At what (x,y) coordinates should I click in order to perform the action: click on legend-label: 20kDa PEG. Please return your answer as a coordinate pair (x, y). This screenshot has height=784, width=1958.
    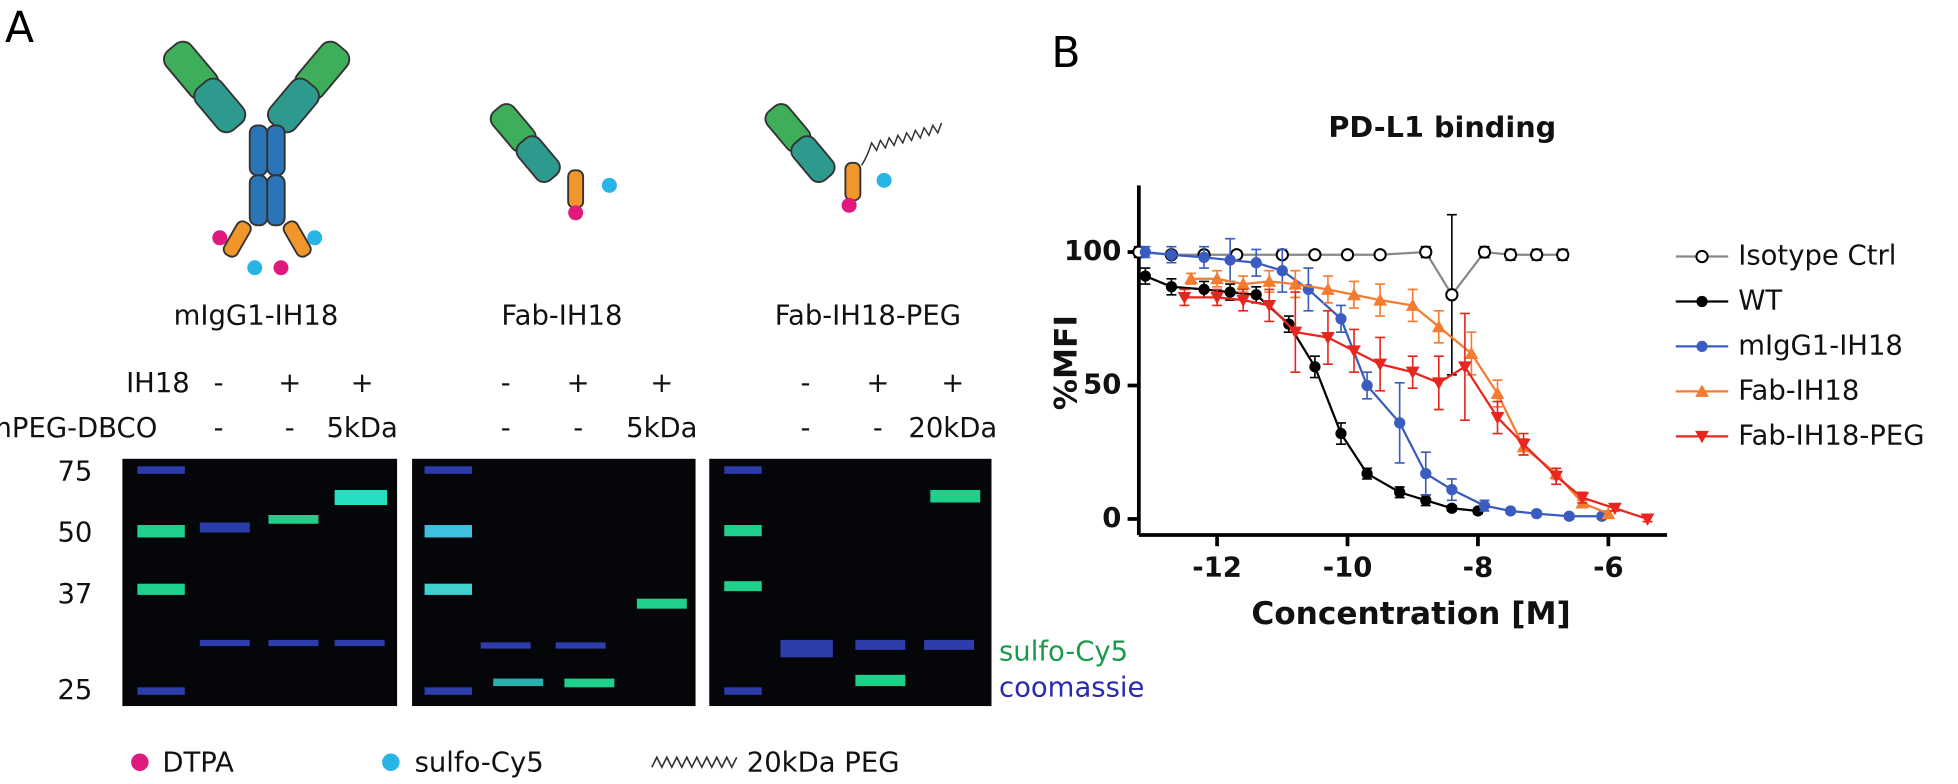
    Looking at the image, I should click on (823, 762).